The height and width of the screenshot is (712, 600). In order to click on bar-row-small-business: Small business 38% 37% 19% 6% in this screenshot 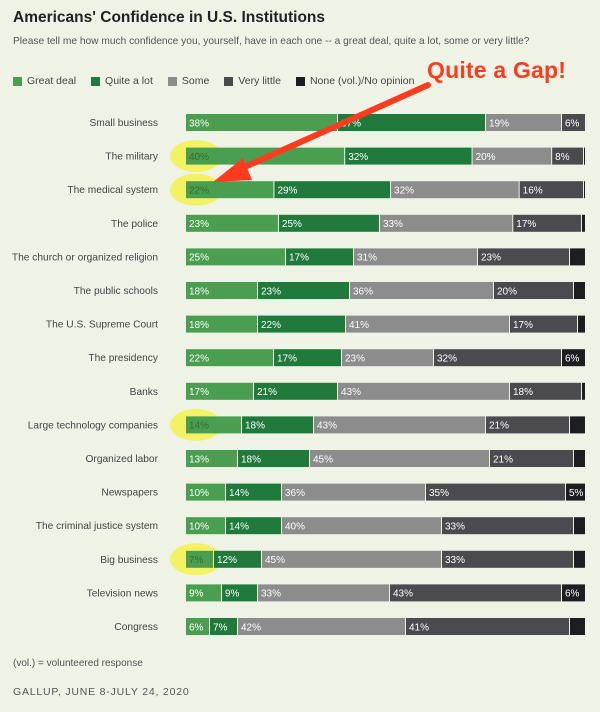, I will do `click(337, 122)`.